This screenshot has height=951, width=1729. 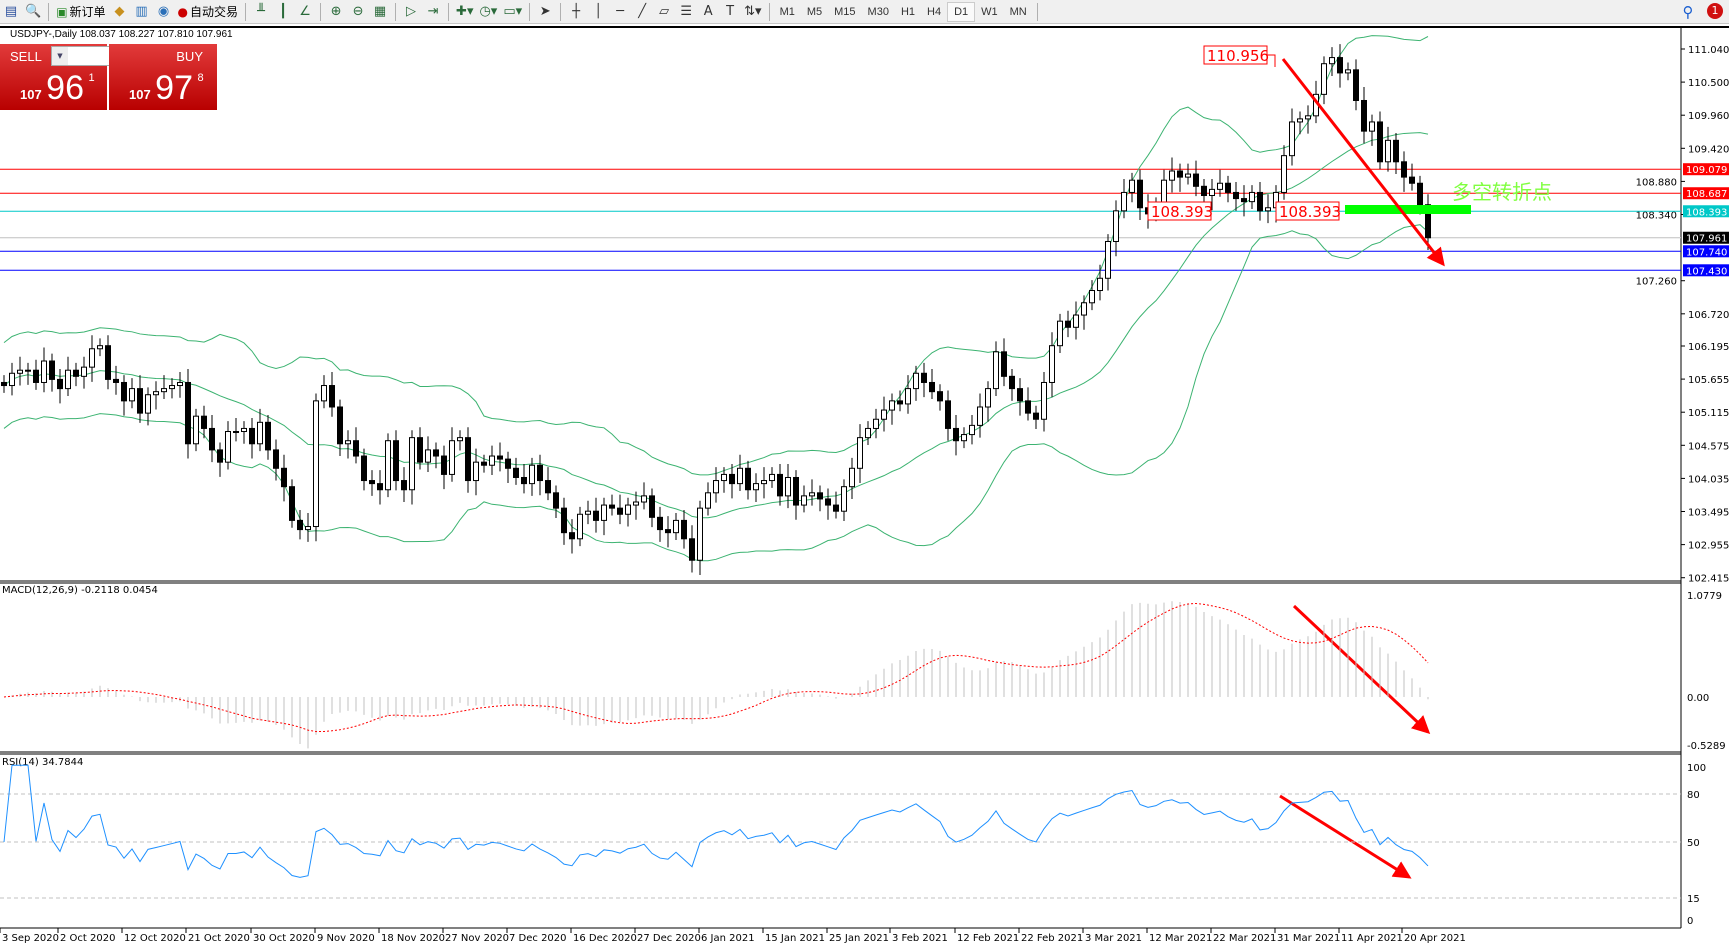 I want to click on sell-price-main: 96, so click(x=65, y=88).